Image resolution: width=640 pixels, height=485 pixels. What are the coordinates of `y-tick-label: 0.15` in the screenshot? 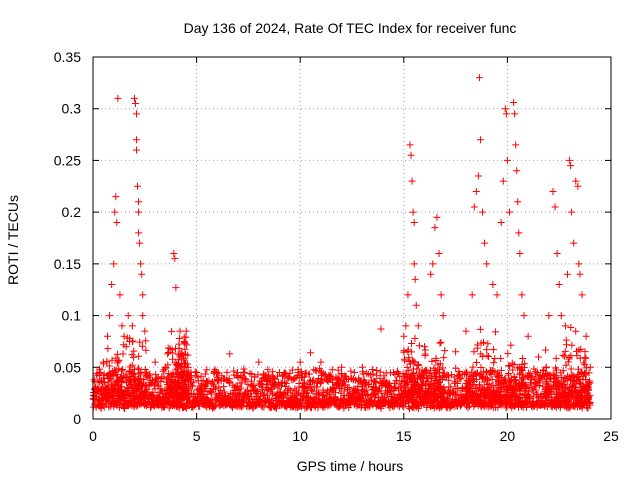 It's located at (67, 264).